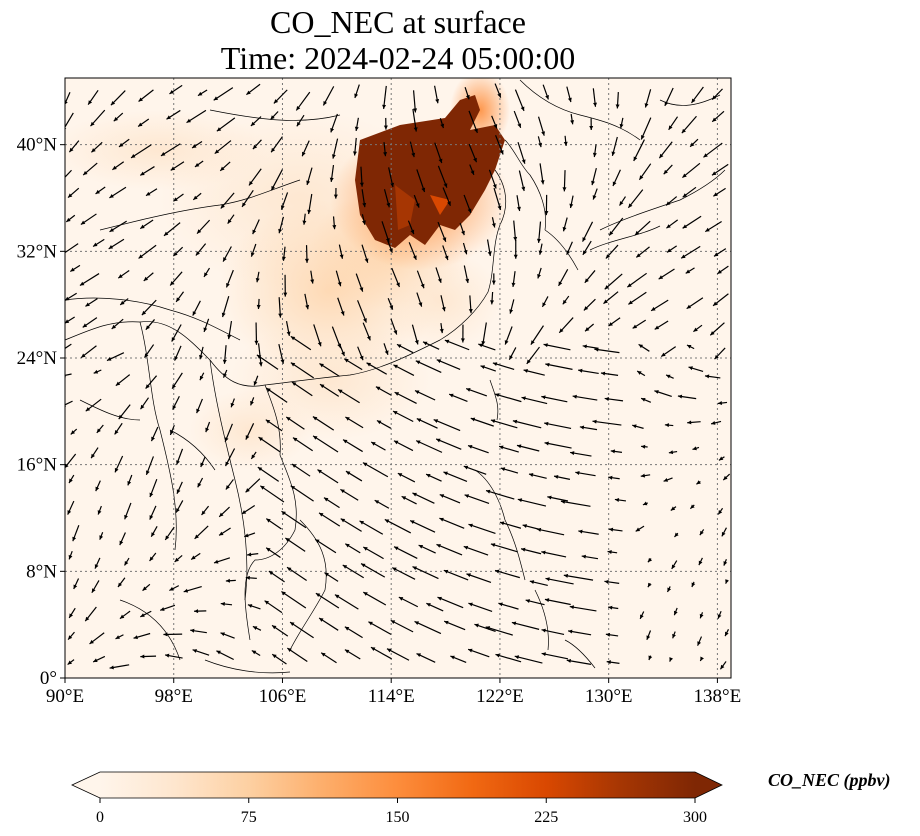 The image size is (920, 836). Describe the element at coordinates (398, 22) in the screenshot. I see `map-title: CO_NEC at surface` at that location.